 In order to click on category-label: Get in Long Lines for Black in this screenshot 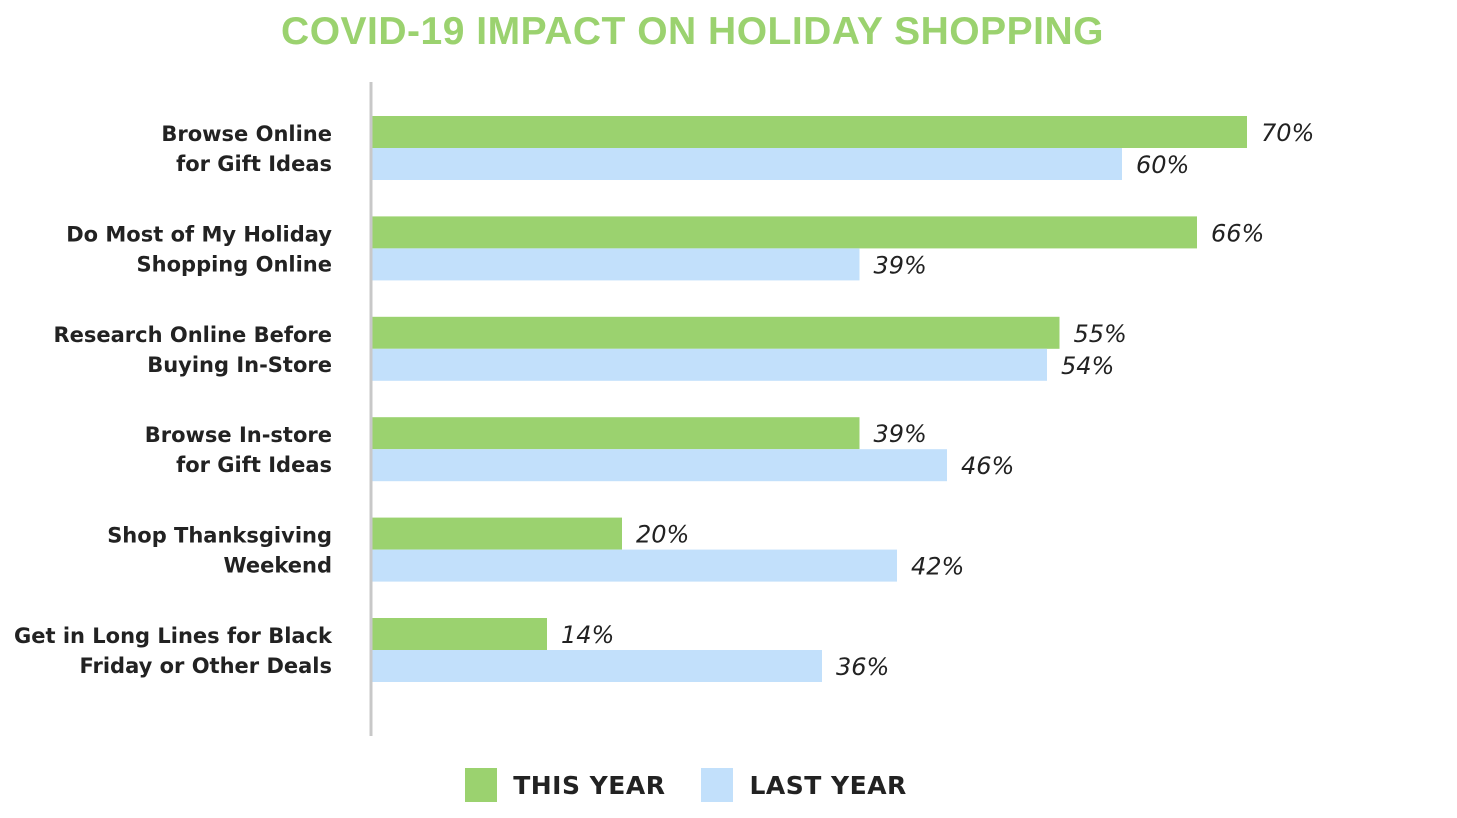, I will do `click(173, 636)`.